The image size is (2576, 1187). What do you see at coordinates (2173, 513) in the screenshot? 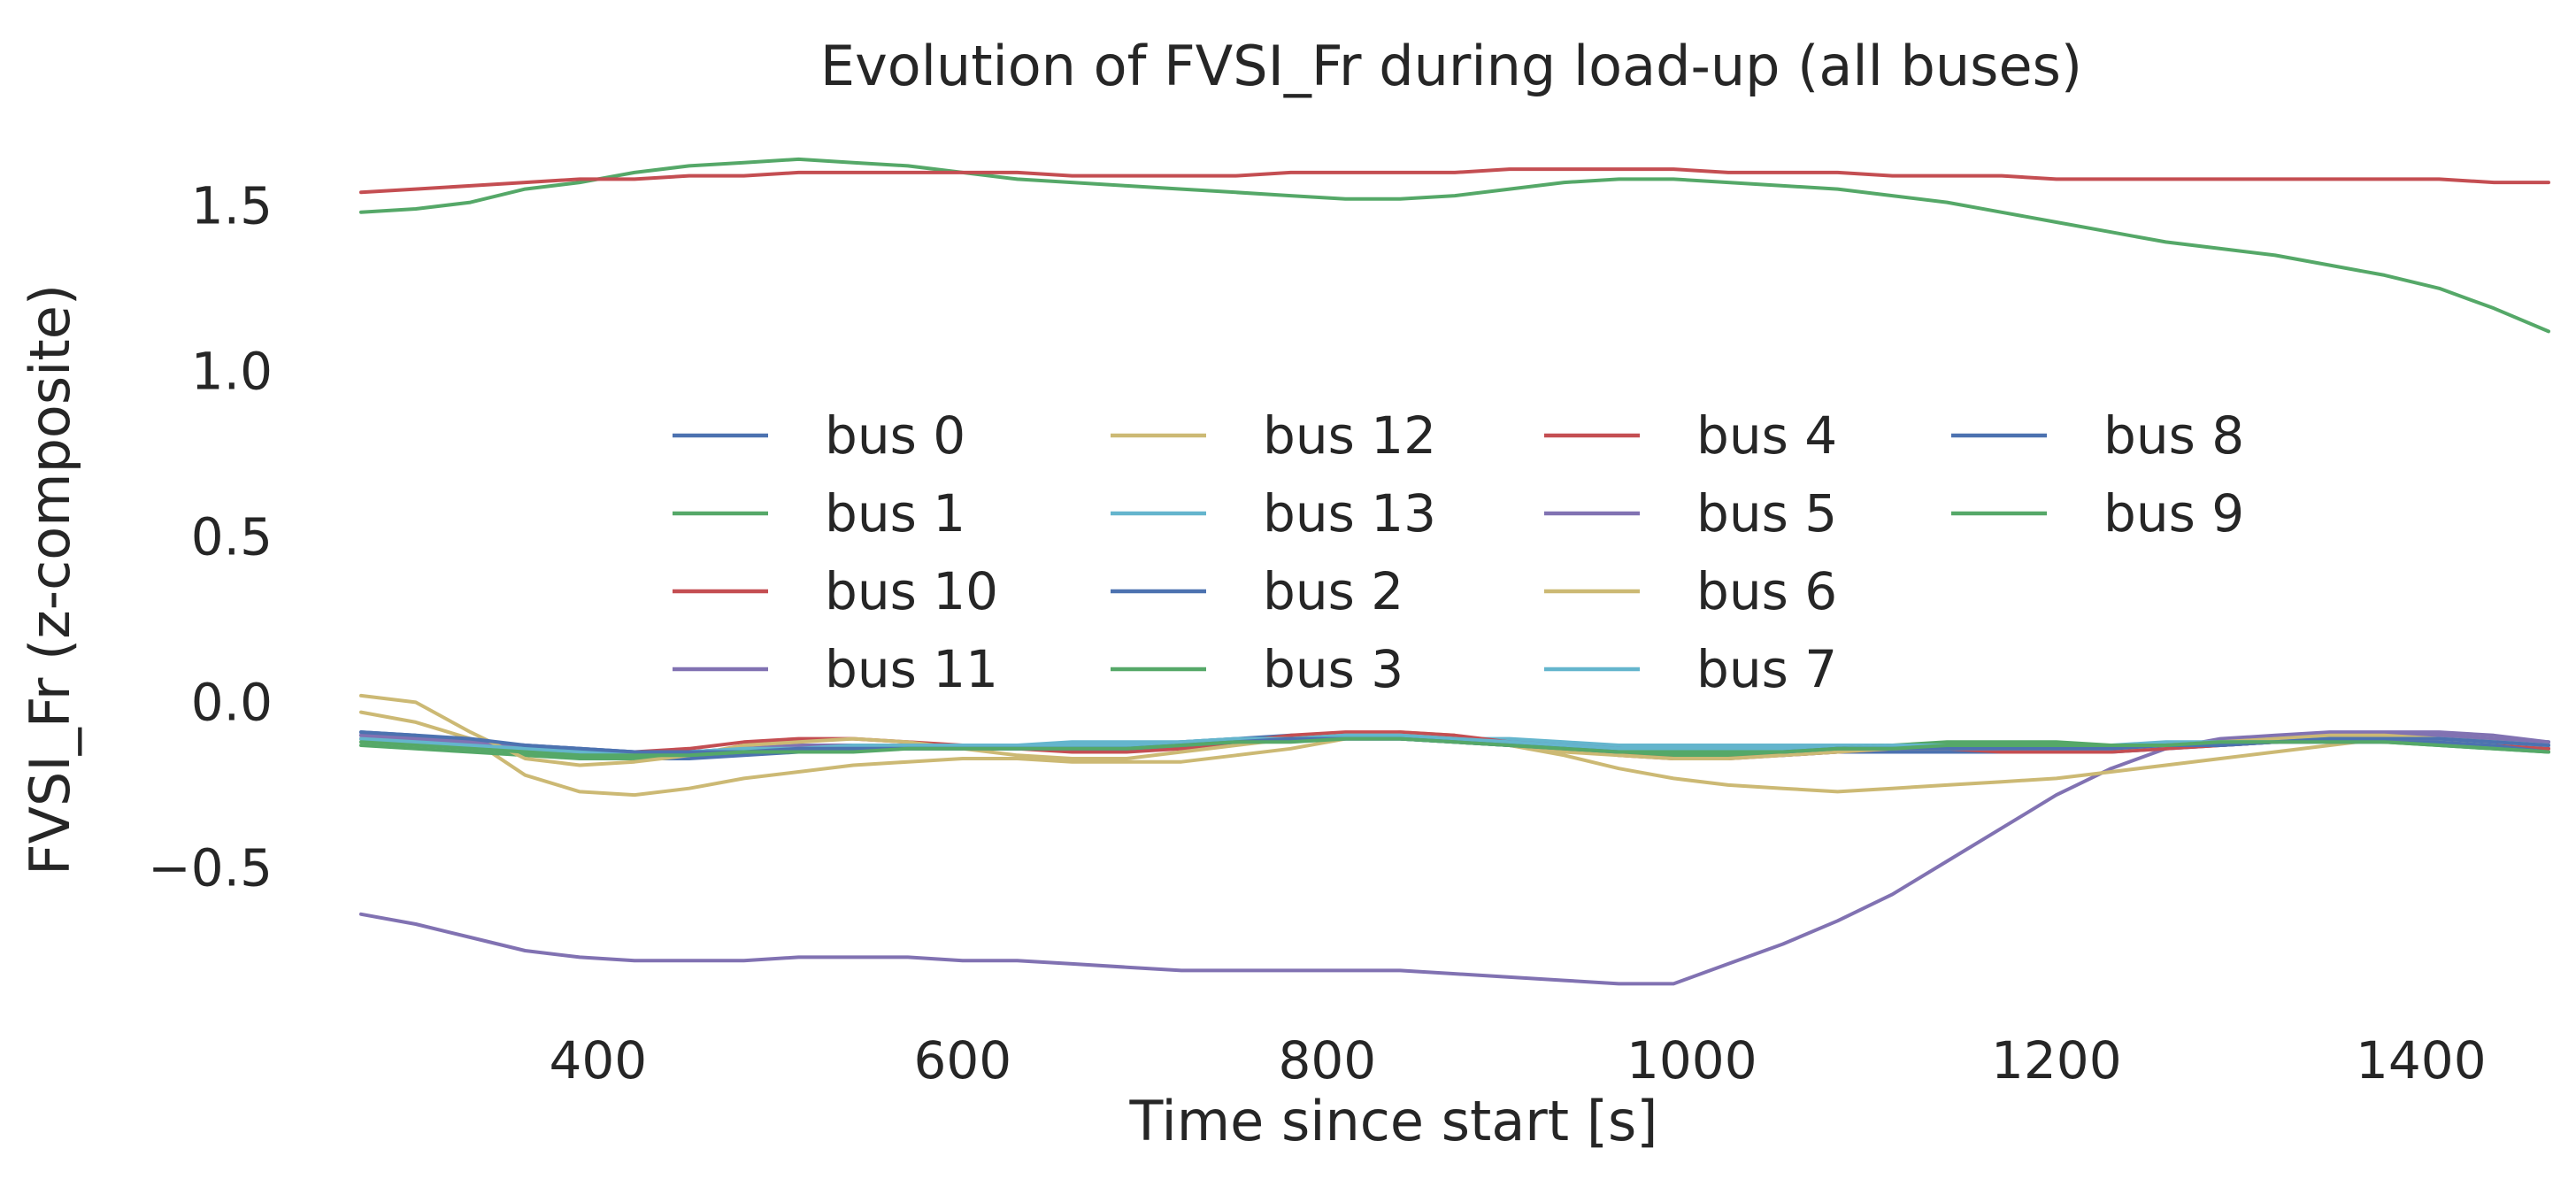
I see `legend-label: bus 9` at bounding box center [2173, 513].